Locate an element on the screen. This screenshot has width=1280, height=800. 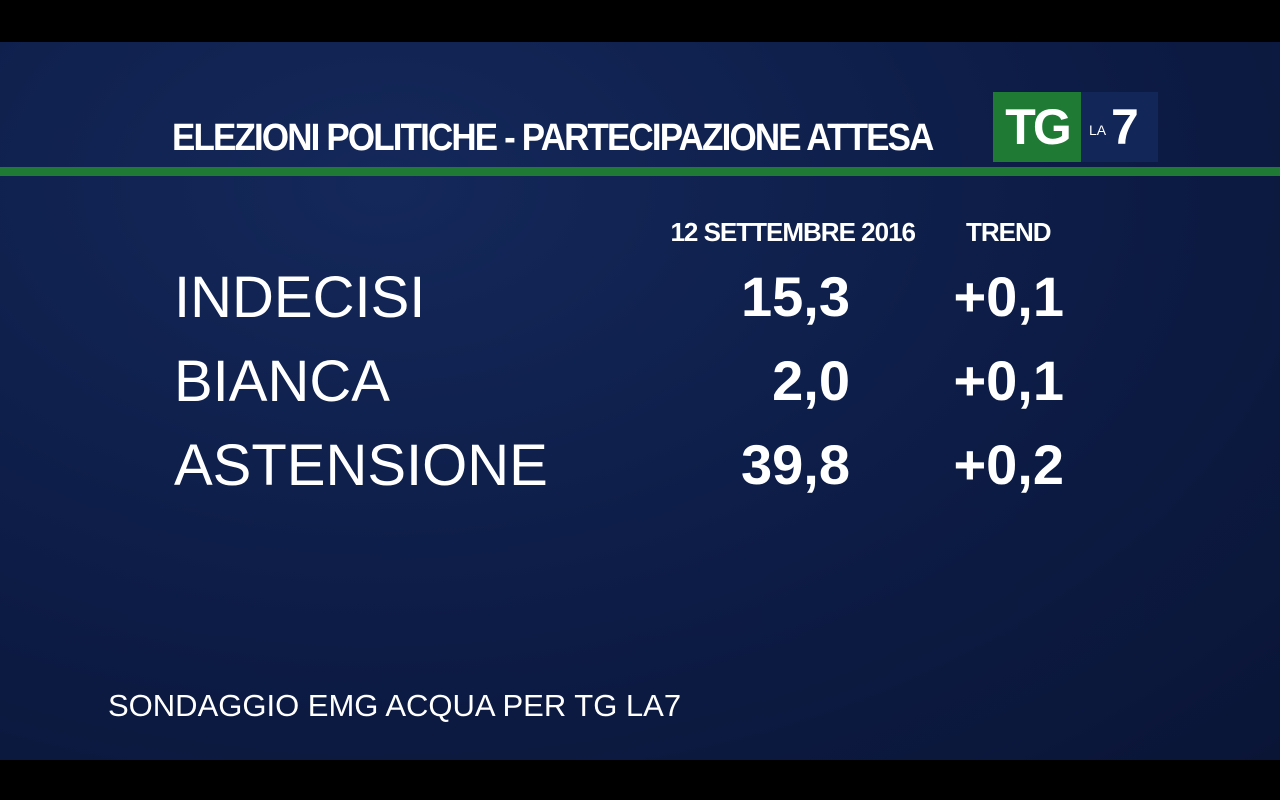
footer: SONDAGGIO EMG ACQUA PER TG LA7 is located at coordinates (395, 705).